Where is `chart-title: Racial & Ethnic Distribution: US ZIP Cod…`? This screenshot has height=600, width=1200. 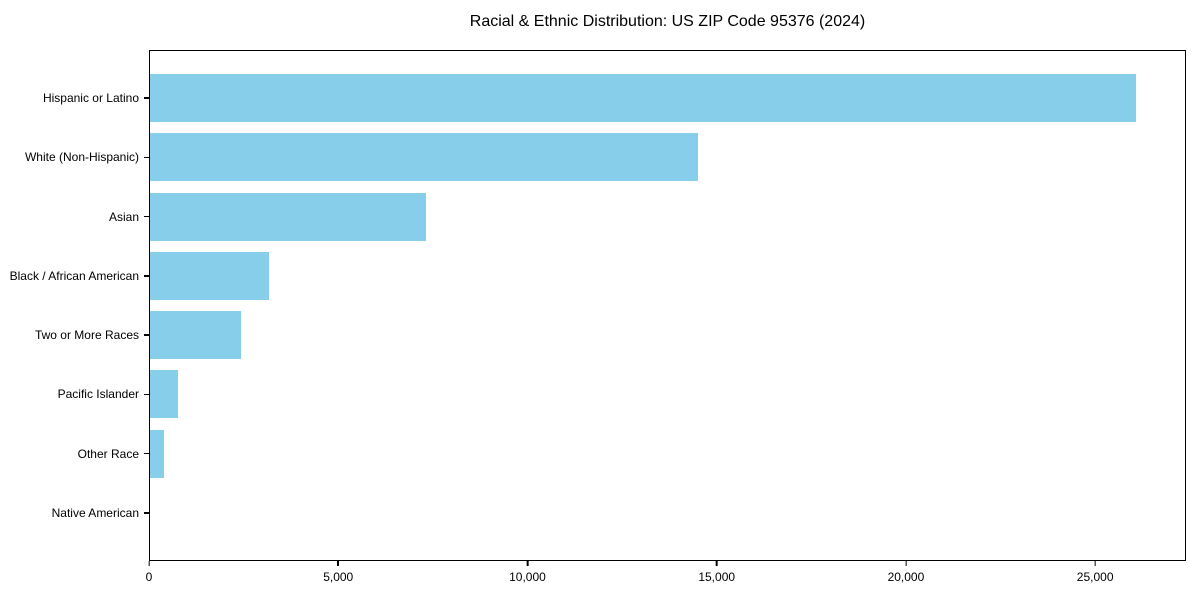
chart-title: Racial & Ethnic Distribution: US ZIP Cod… is located at coordinates (667, 21).